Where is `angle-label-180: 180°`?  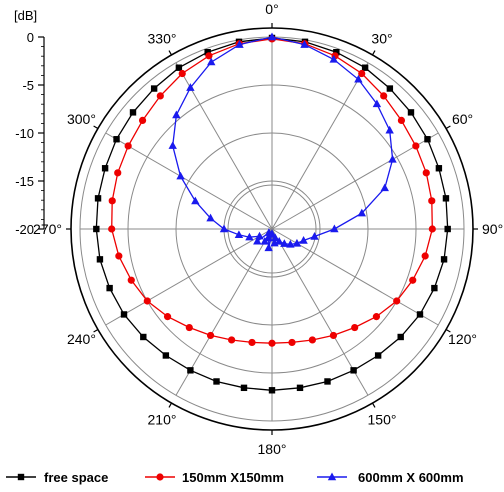 angle-label-180: 180° is located at coordinates (272, 449).